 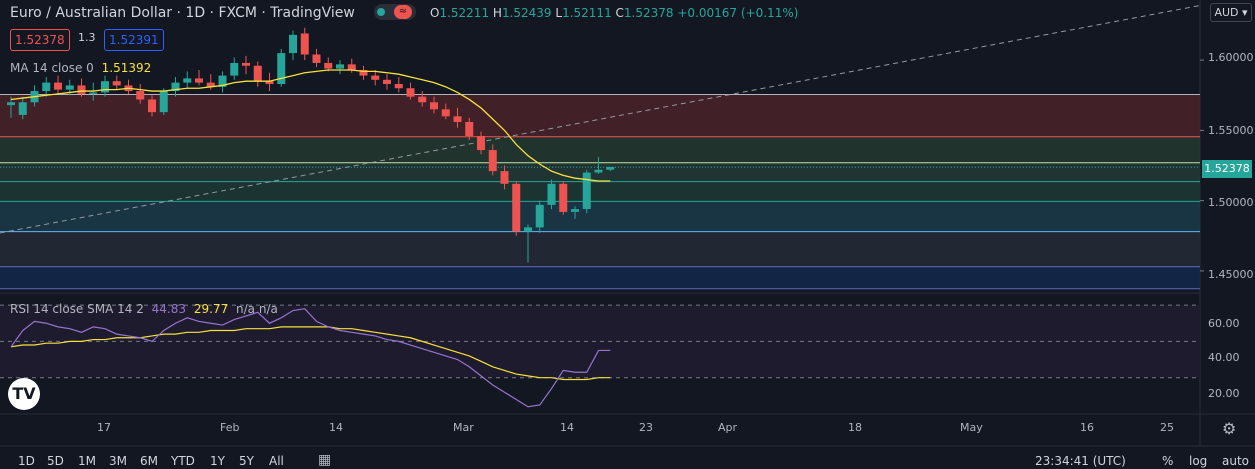 I want to click on timeframe-5y: 5Y, so click(x=246, y=461).